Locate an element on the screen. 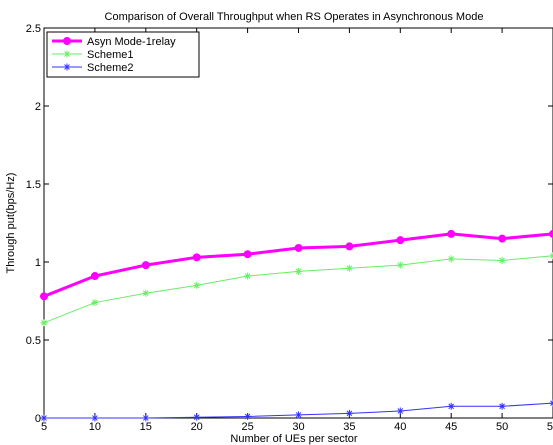 The width and height of the screenshot is (553, 445). y-tick-label: 2.5 is located at coordinates (33, 29).